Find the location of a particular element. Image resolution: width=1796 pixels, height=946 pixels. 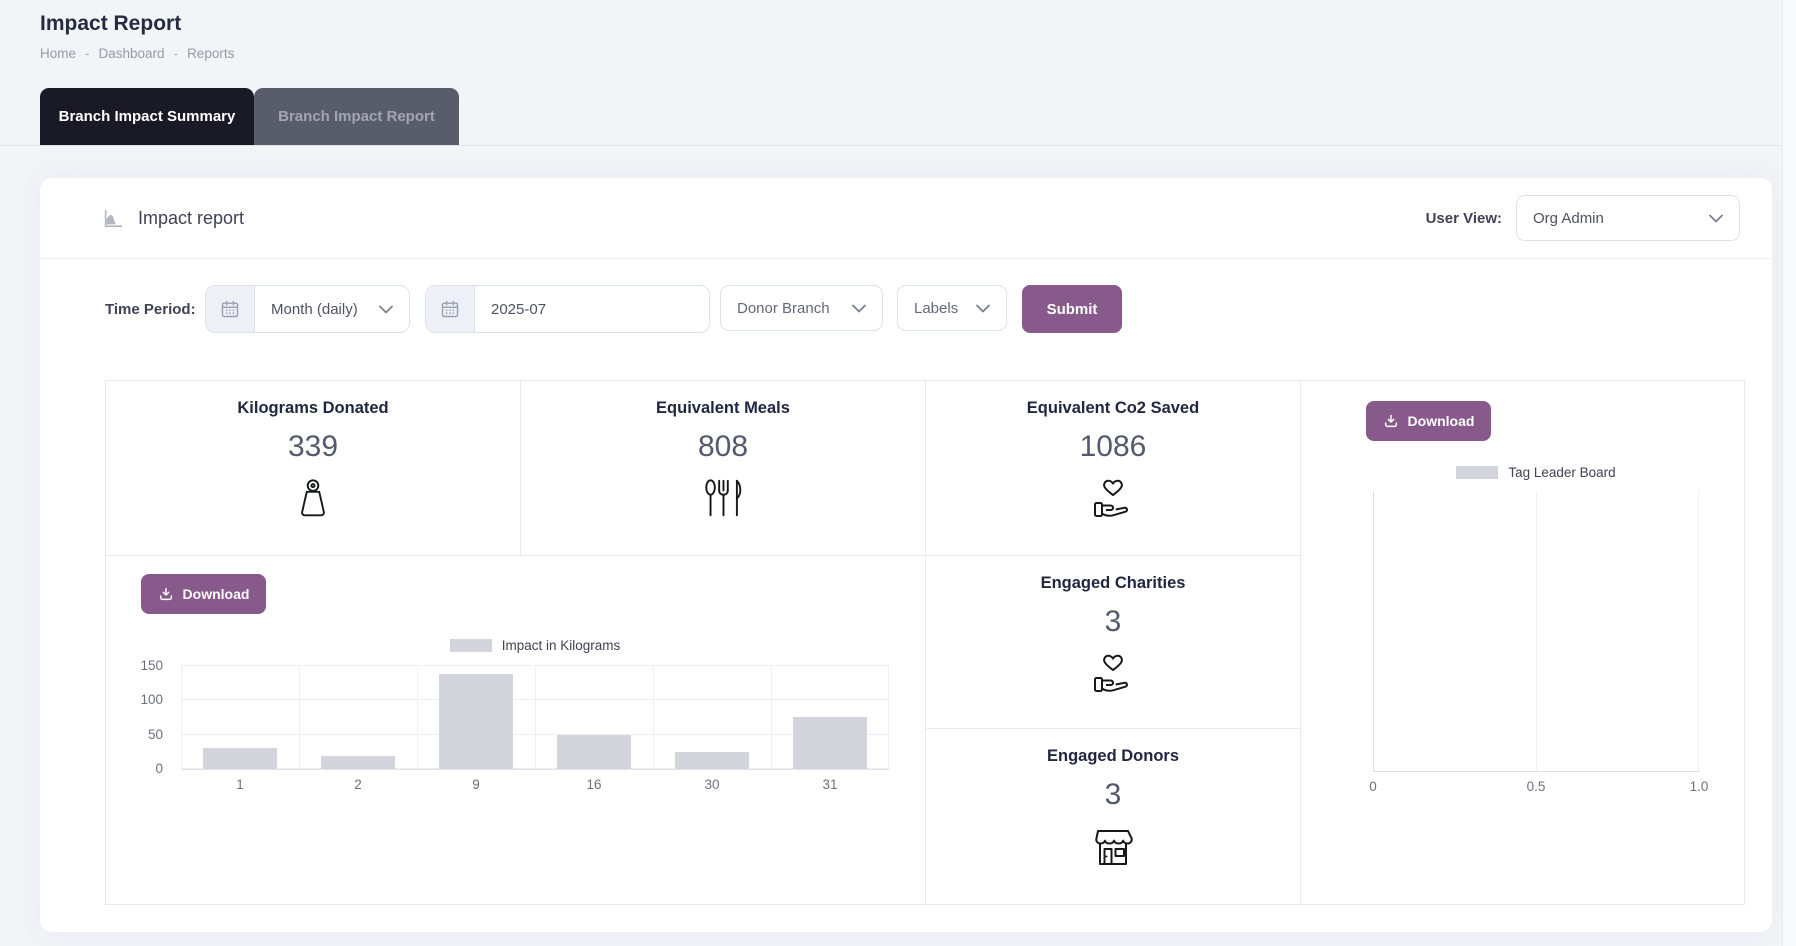

granularity-select: Month (daily) is located at coordinates (332, 309).